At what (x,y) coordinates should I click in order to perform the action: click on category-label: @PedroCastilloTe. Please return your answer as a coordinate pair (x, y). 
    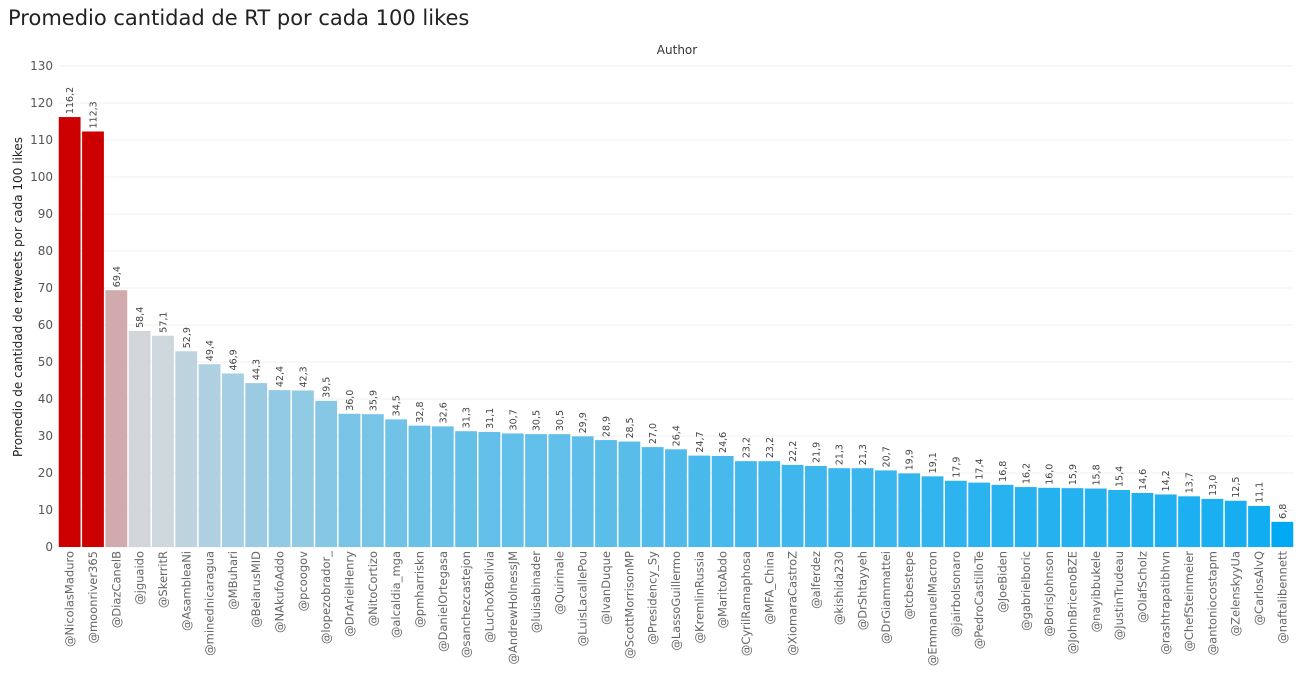
    Looking at the image, I should click on (979, 600).